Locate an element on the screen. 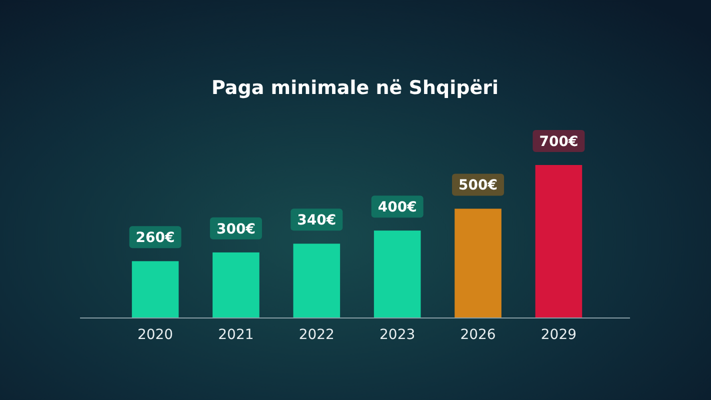 The width and height of the screenshot is (711, 400). data-label: 340€ is located at coordinates (316, 220).